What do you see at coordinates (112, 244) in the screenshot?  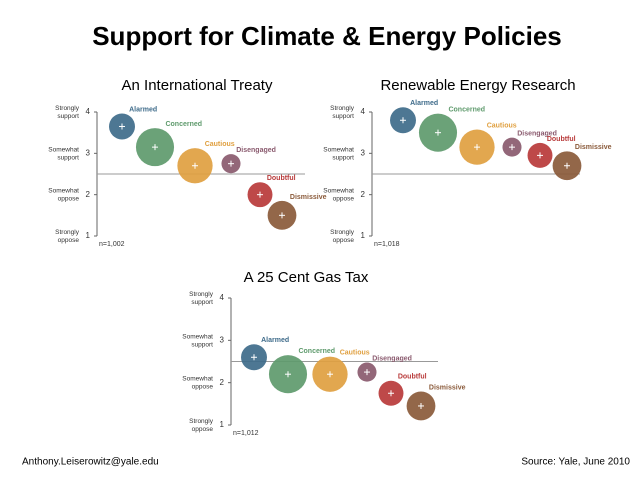 I see `sample-note: n=1,002` at bounding box center [112, 244].